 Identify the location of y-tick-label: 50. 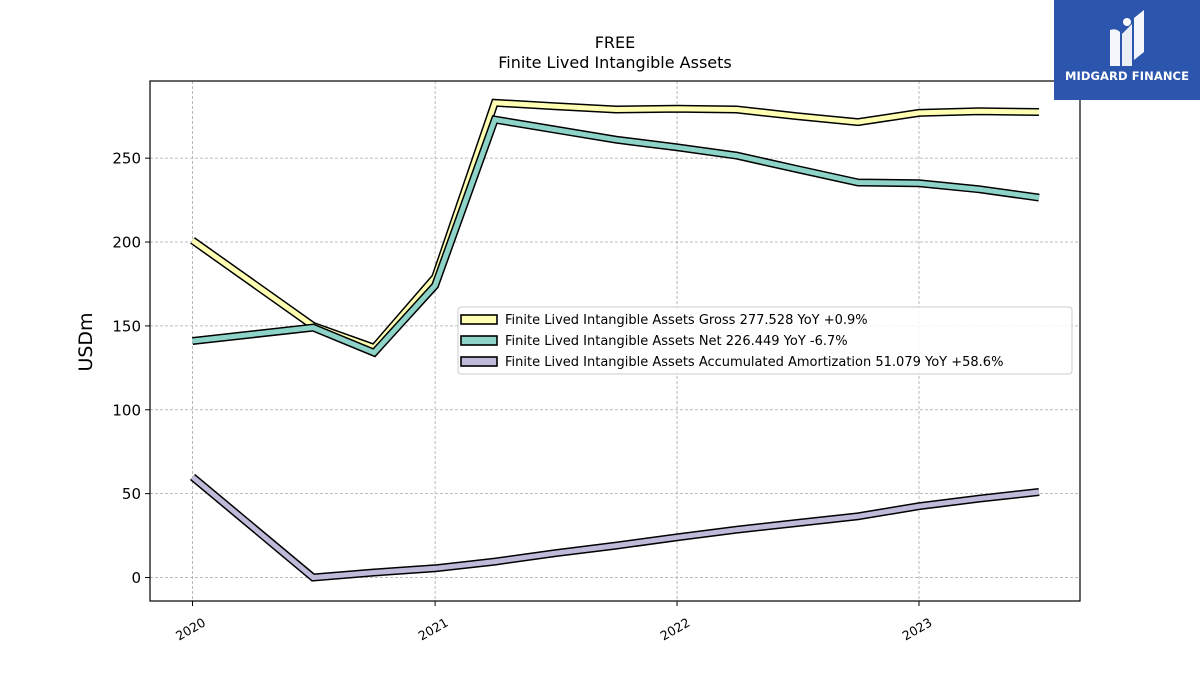
(131, 494).